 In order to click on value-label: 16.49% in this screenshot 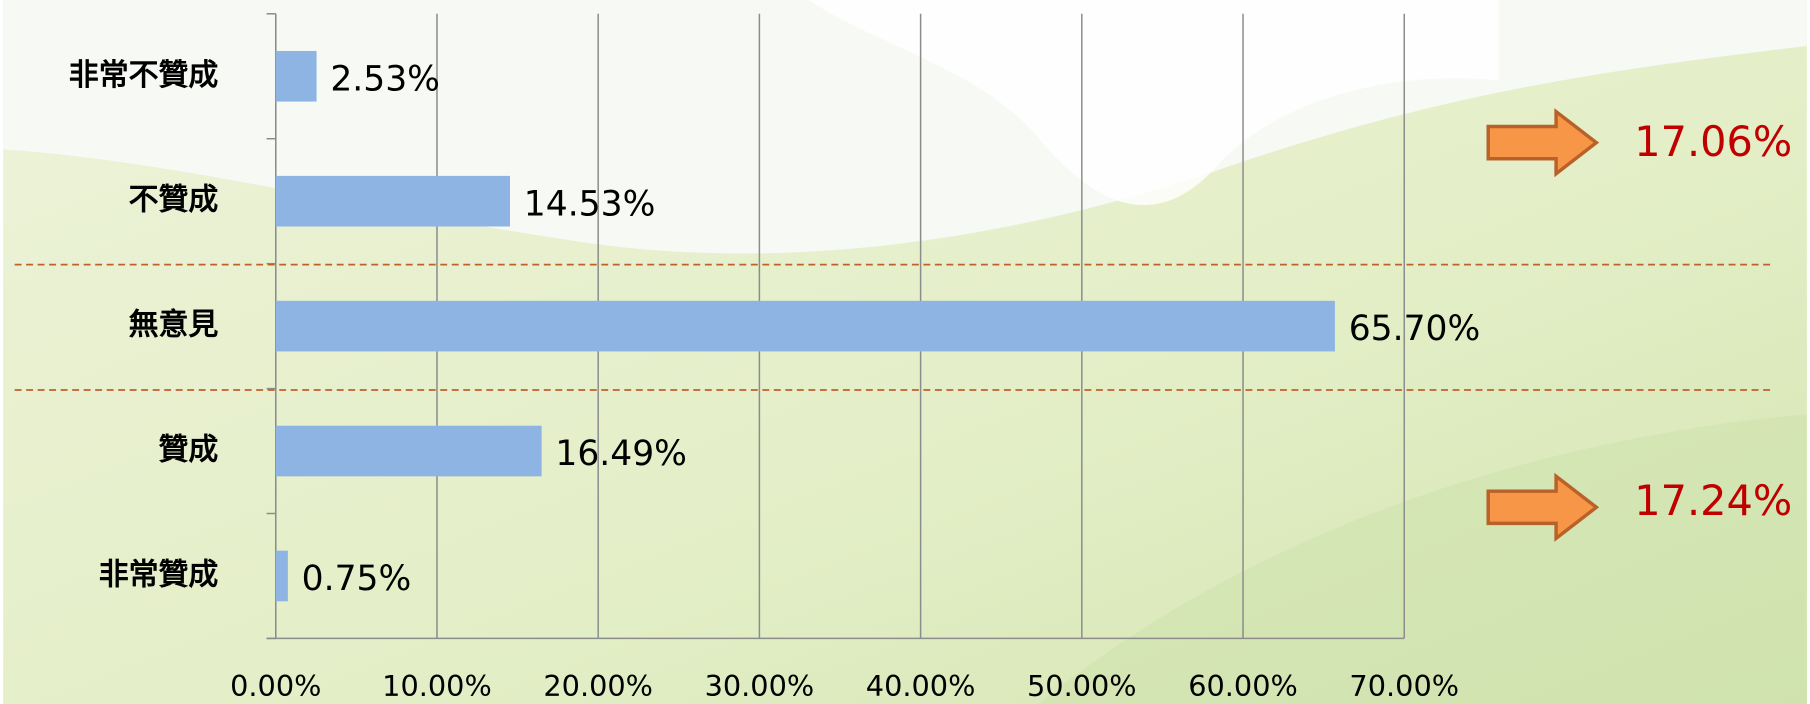, I will do `click(621, 454)`.